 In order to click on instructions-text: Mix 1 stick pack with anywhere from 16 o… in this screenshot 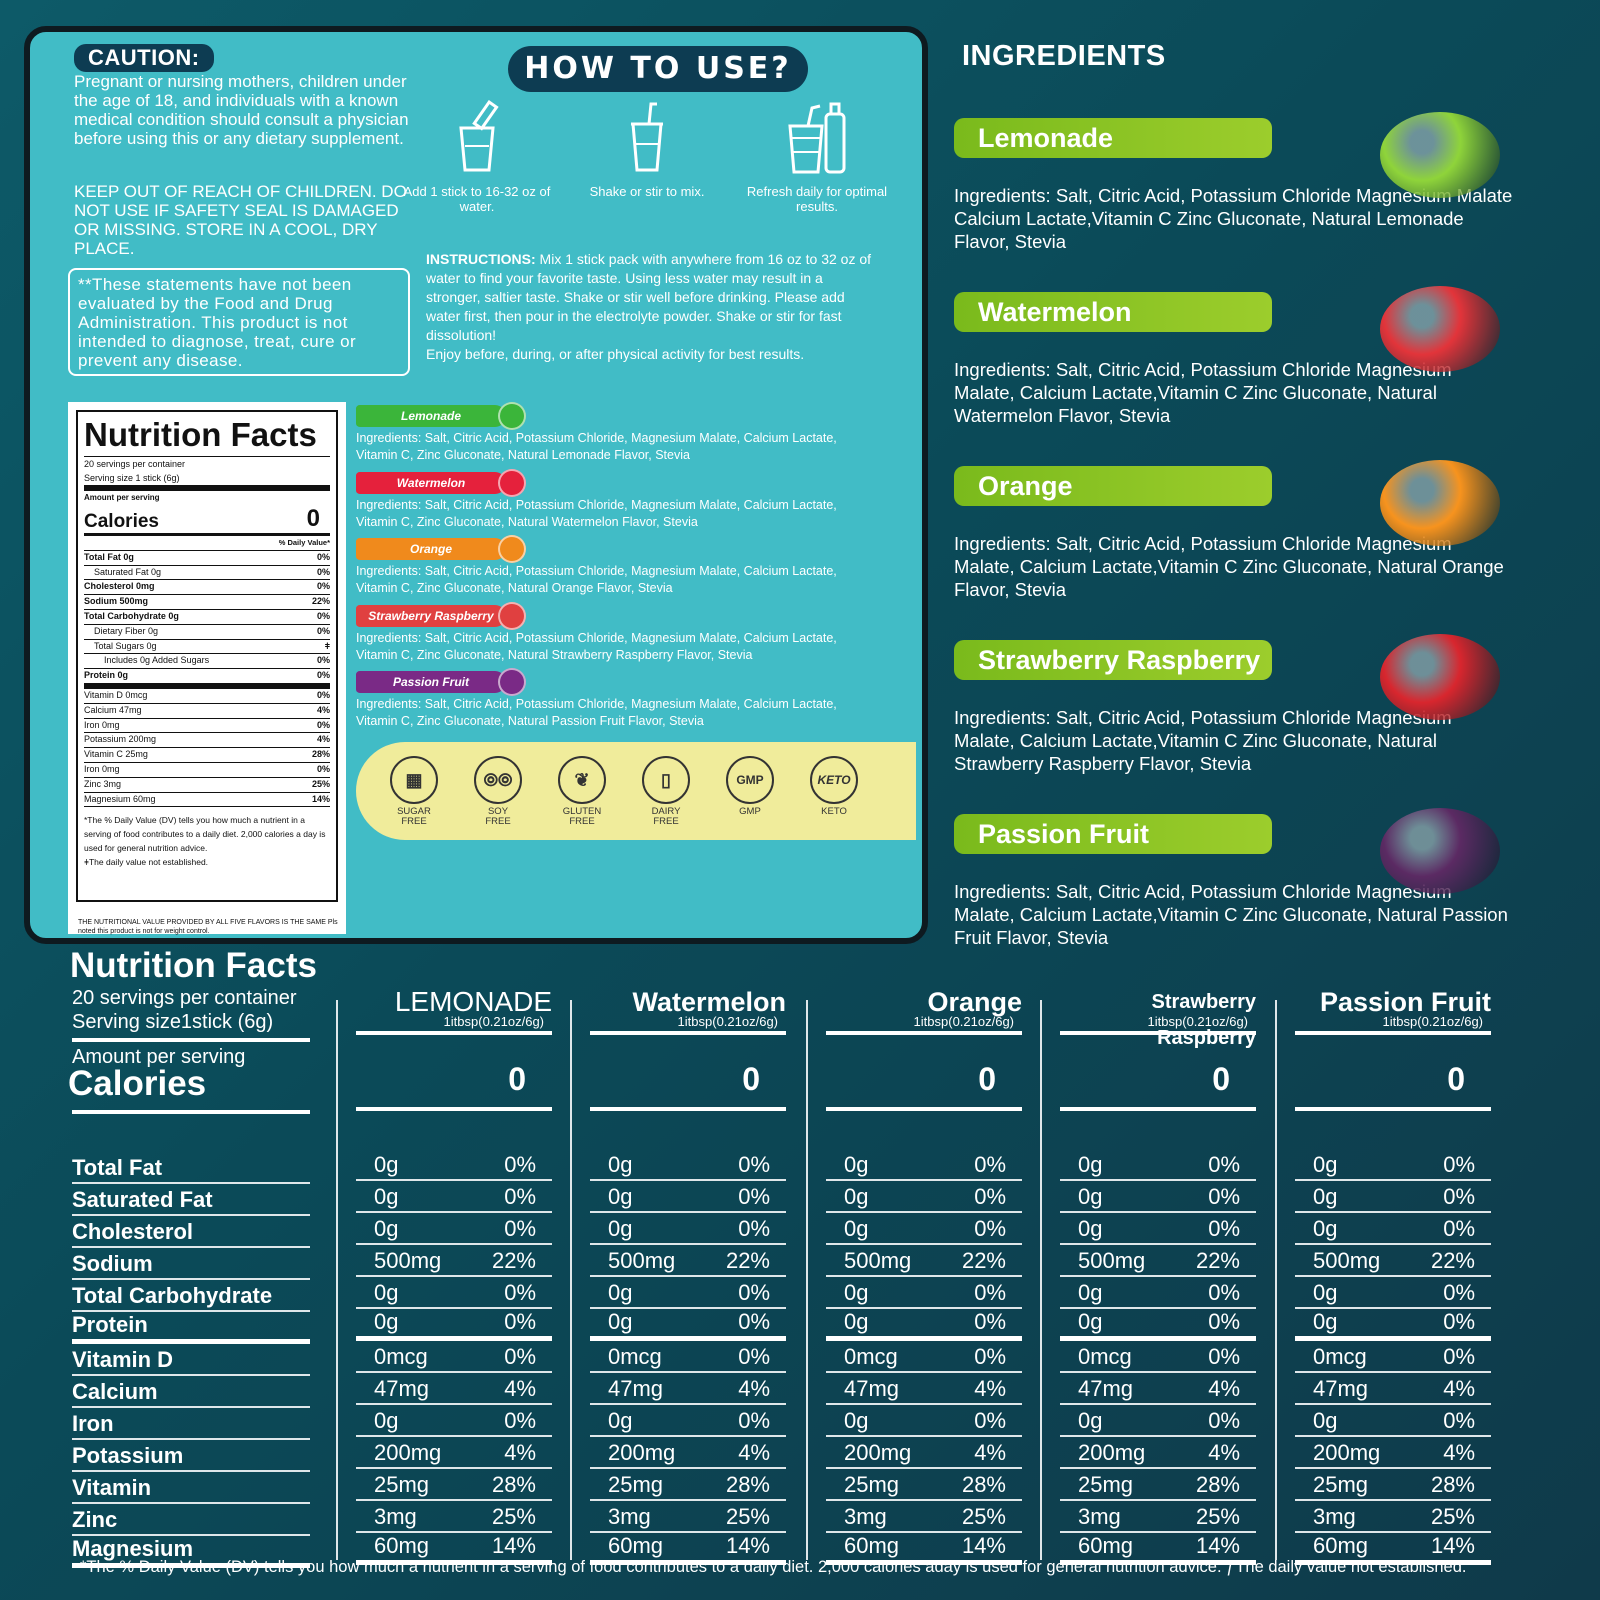, I will do `click(649, 297)`.